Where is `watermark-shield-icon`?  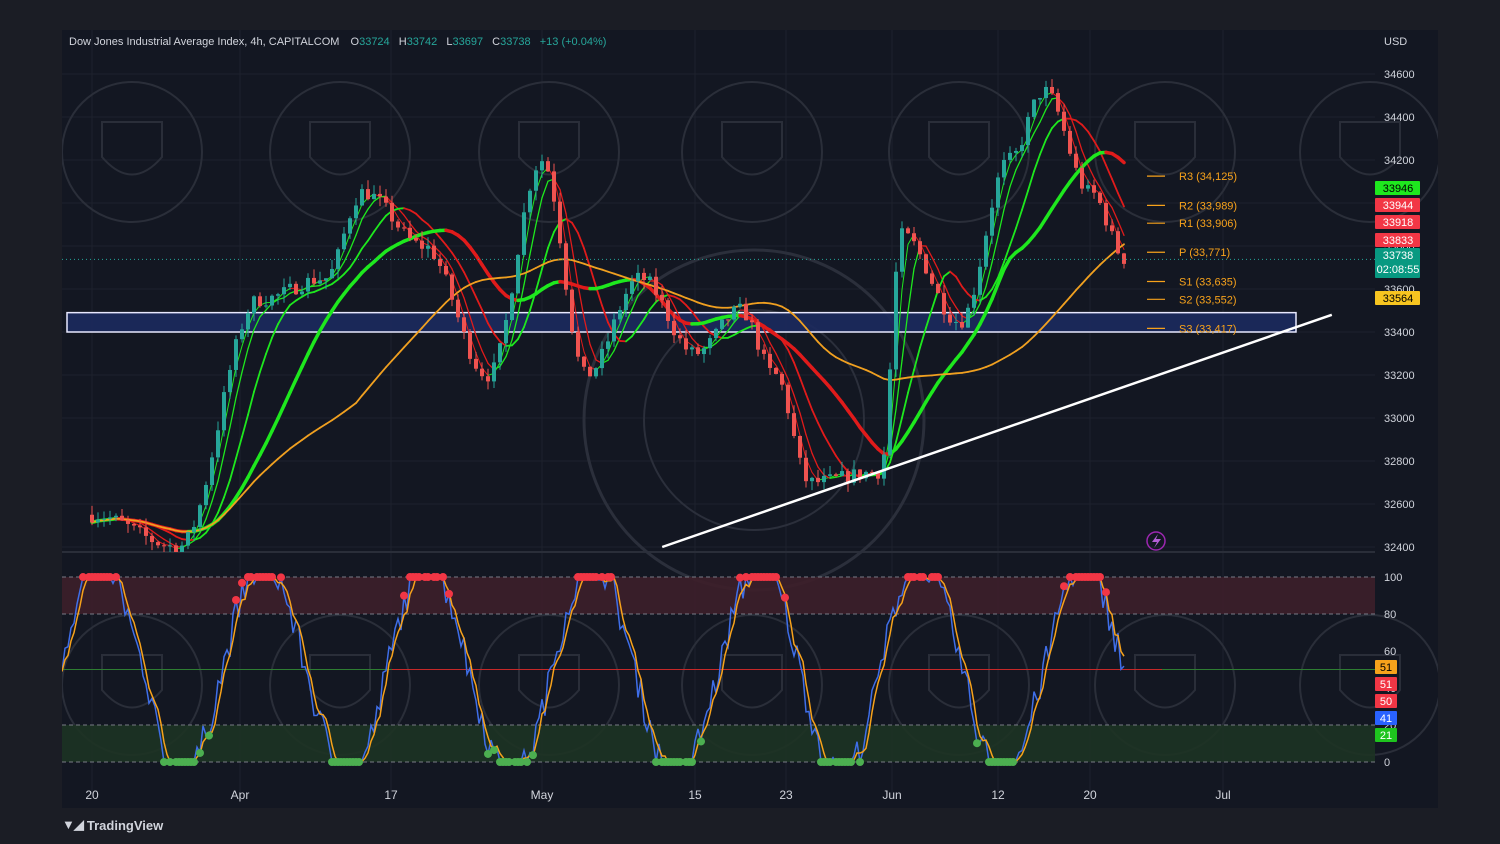 watermark-shield-icon is located at coordinates (959, 681).